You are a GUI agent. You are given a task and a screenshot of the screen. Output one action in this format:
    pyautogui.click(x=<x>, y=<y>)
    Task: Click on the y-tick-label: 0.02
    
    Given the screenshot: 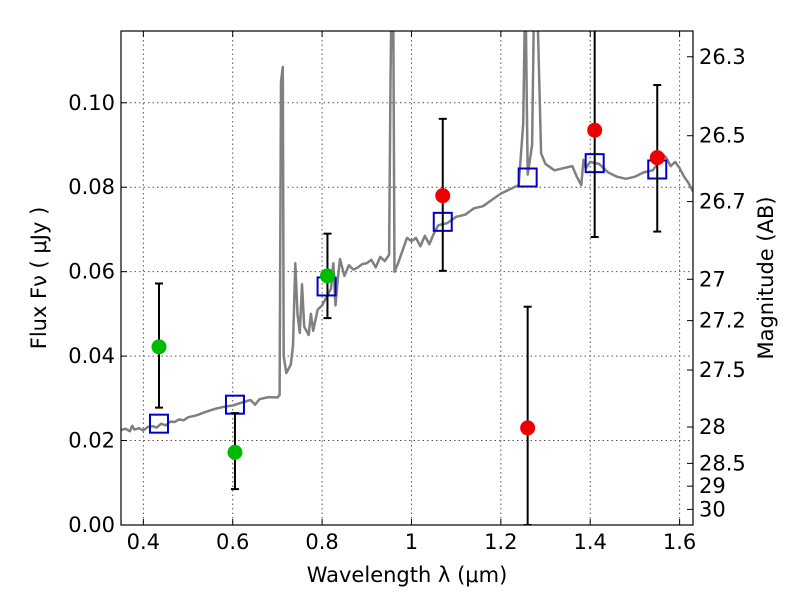 What is the action you would take?
    pyautogui.click(x=91, y=441)
    